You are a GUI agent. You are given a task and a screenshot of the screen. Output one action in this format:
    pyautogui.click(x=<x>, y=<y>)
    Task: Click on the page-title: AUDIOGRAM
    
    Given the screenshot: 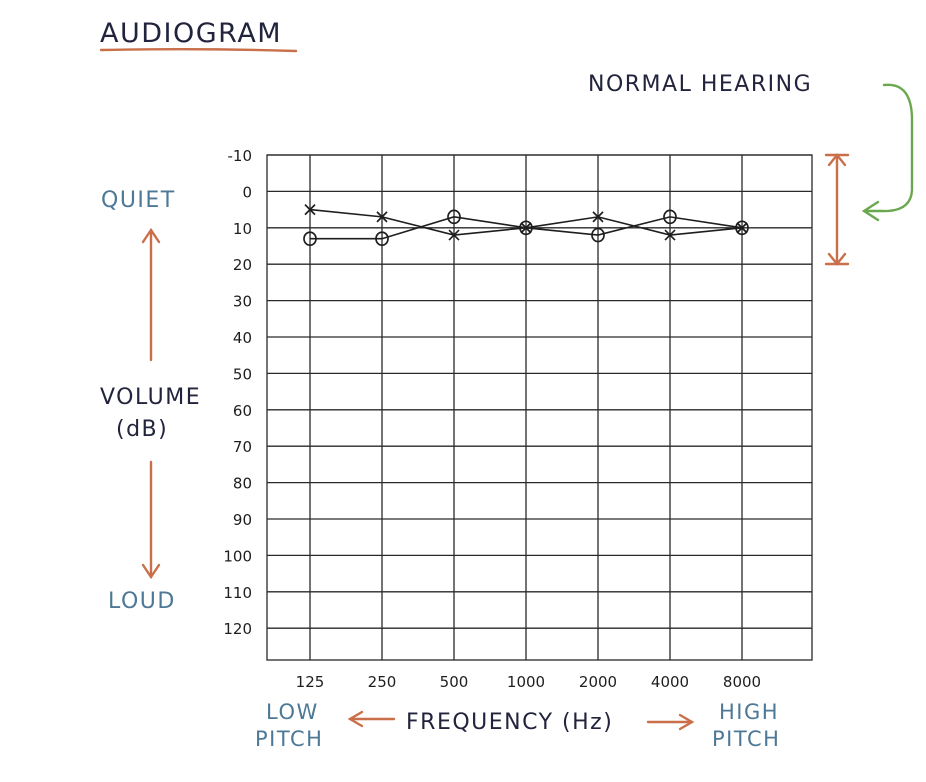 What is the action you would take?
    pyautogui.click(x=191, y=33)
    